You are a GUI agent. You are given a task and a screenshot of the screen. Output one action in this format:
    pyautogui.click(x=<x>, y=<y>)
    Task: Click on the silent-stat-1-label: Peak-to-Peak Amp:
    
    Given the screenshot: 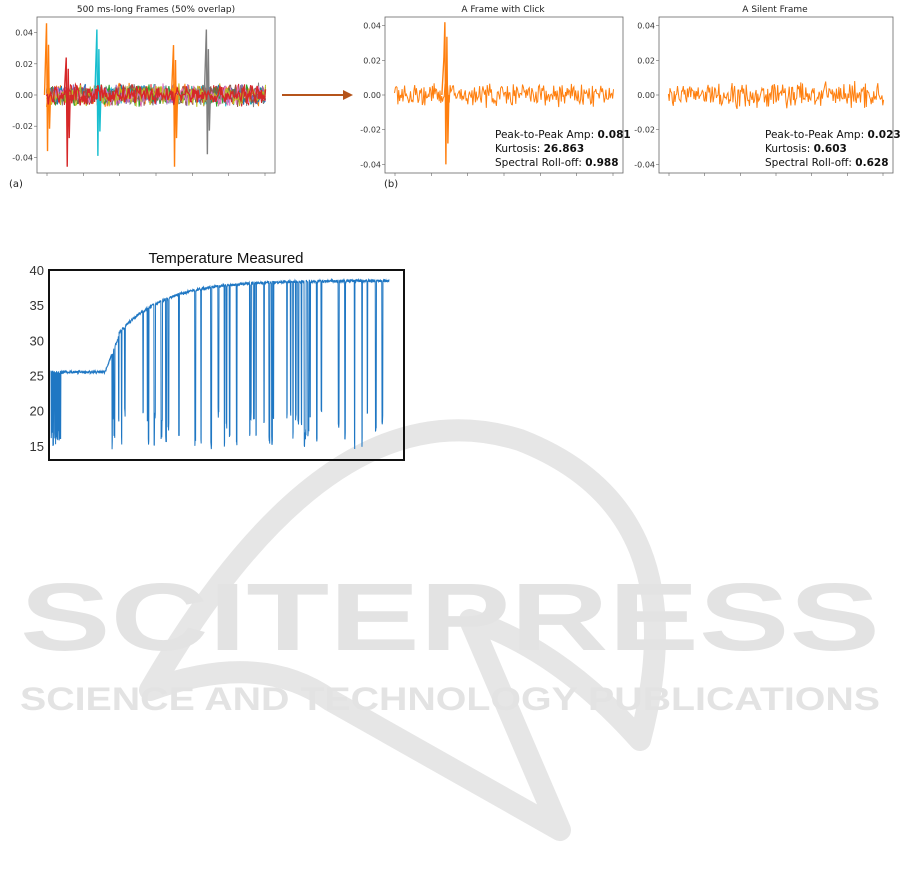 What is the action you would take?
    pyautogui.click(x=816, y=135)
    